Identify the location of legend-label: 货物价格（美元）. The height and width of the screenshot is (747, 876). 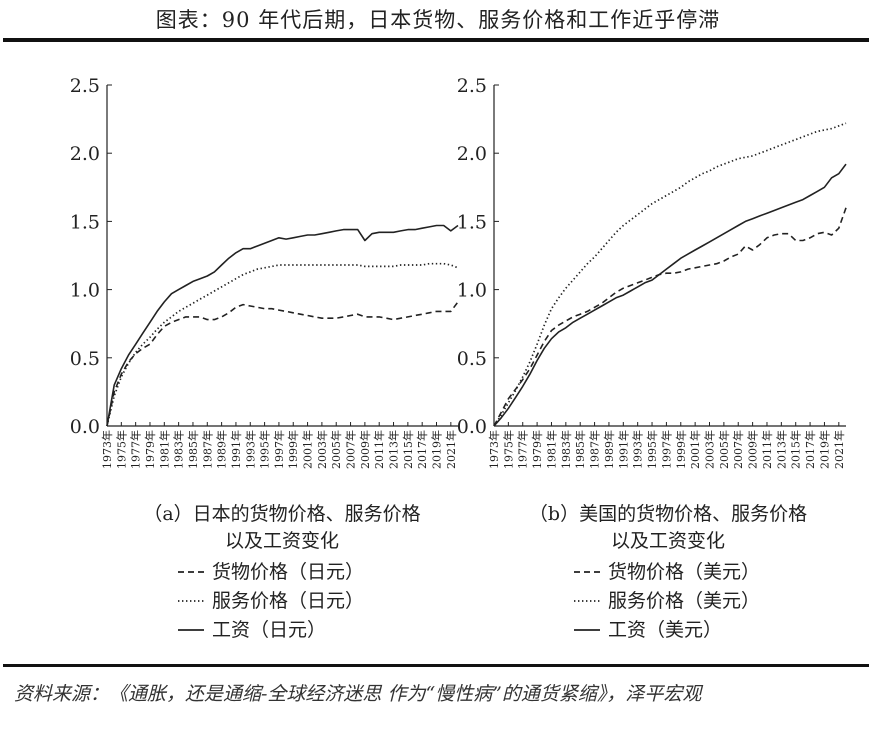
(684, 572).